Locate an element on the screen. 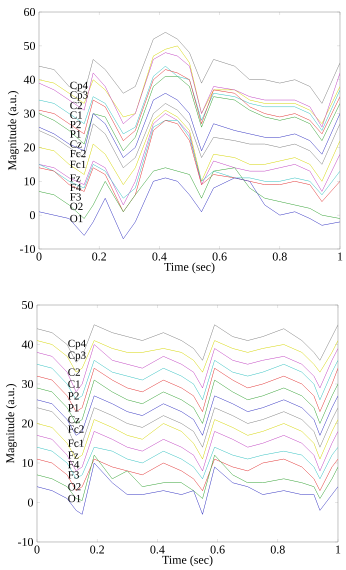  y-tick-label: 60 is located at coordinates (29, 12).